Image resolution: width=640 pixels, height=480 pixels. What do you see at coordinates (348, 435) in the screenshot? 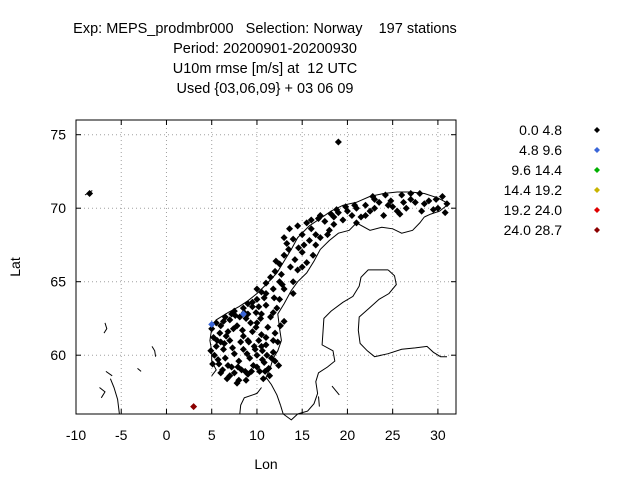
I see `x-tick-label: 20` at bounding box center [348, 435].